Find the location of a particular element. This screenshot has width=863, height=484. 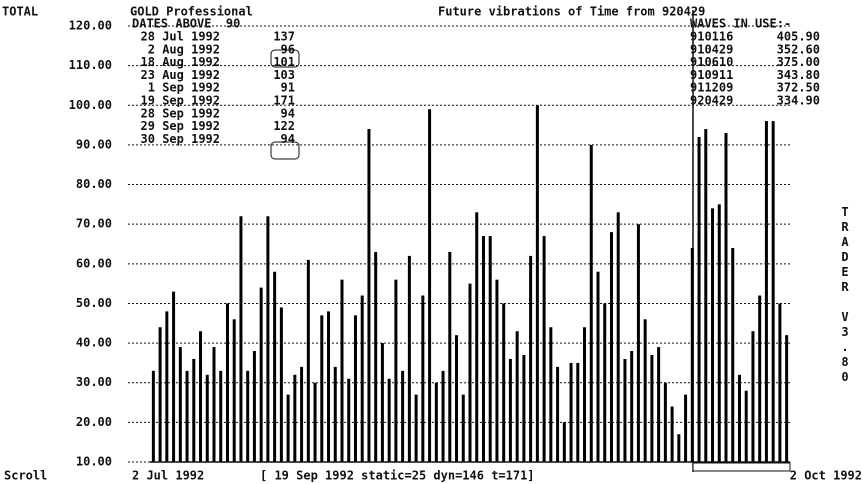

y-tick-label: 10.00 is located at coordinates (94, 462).